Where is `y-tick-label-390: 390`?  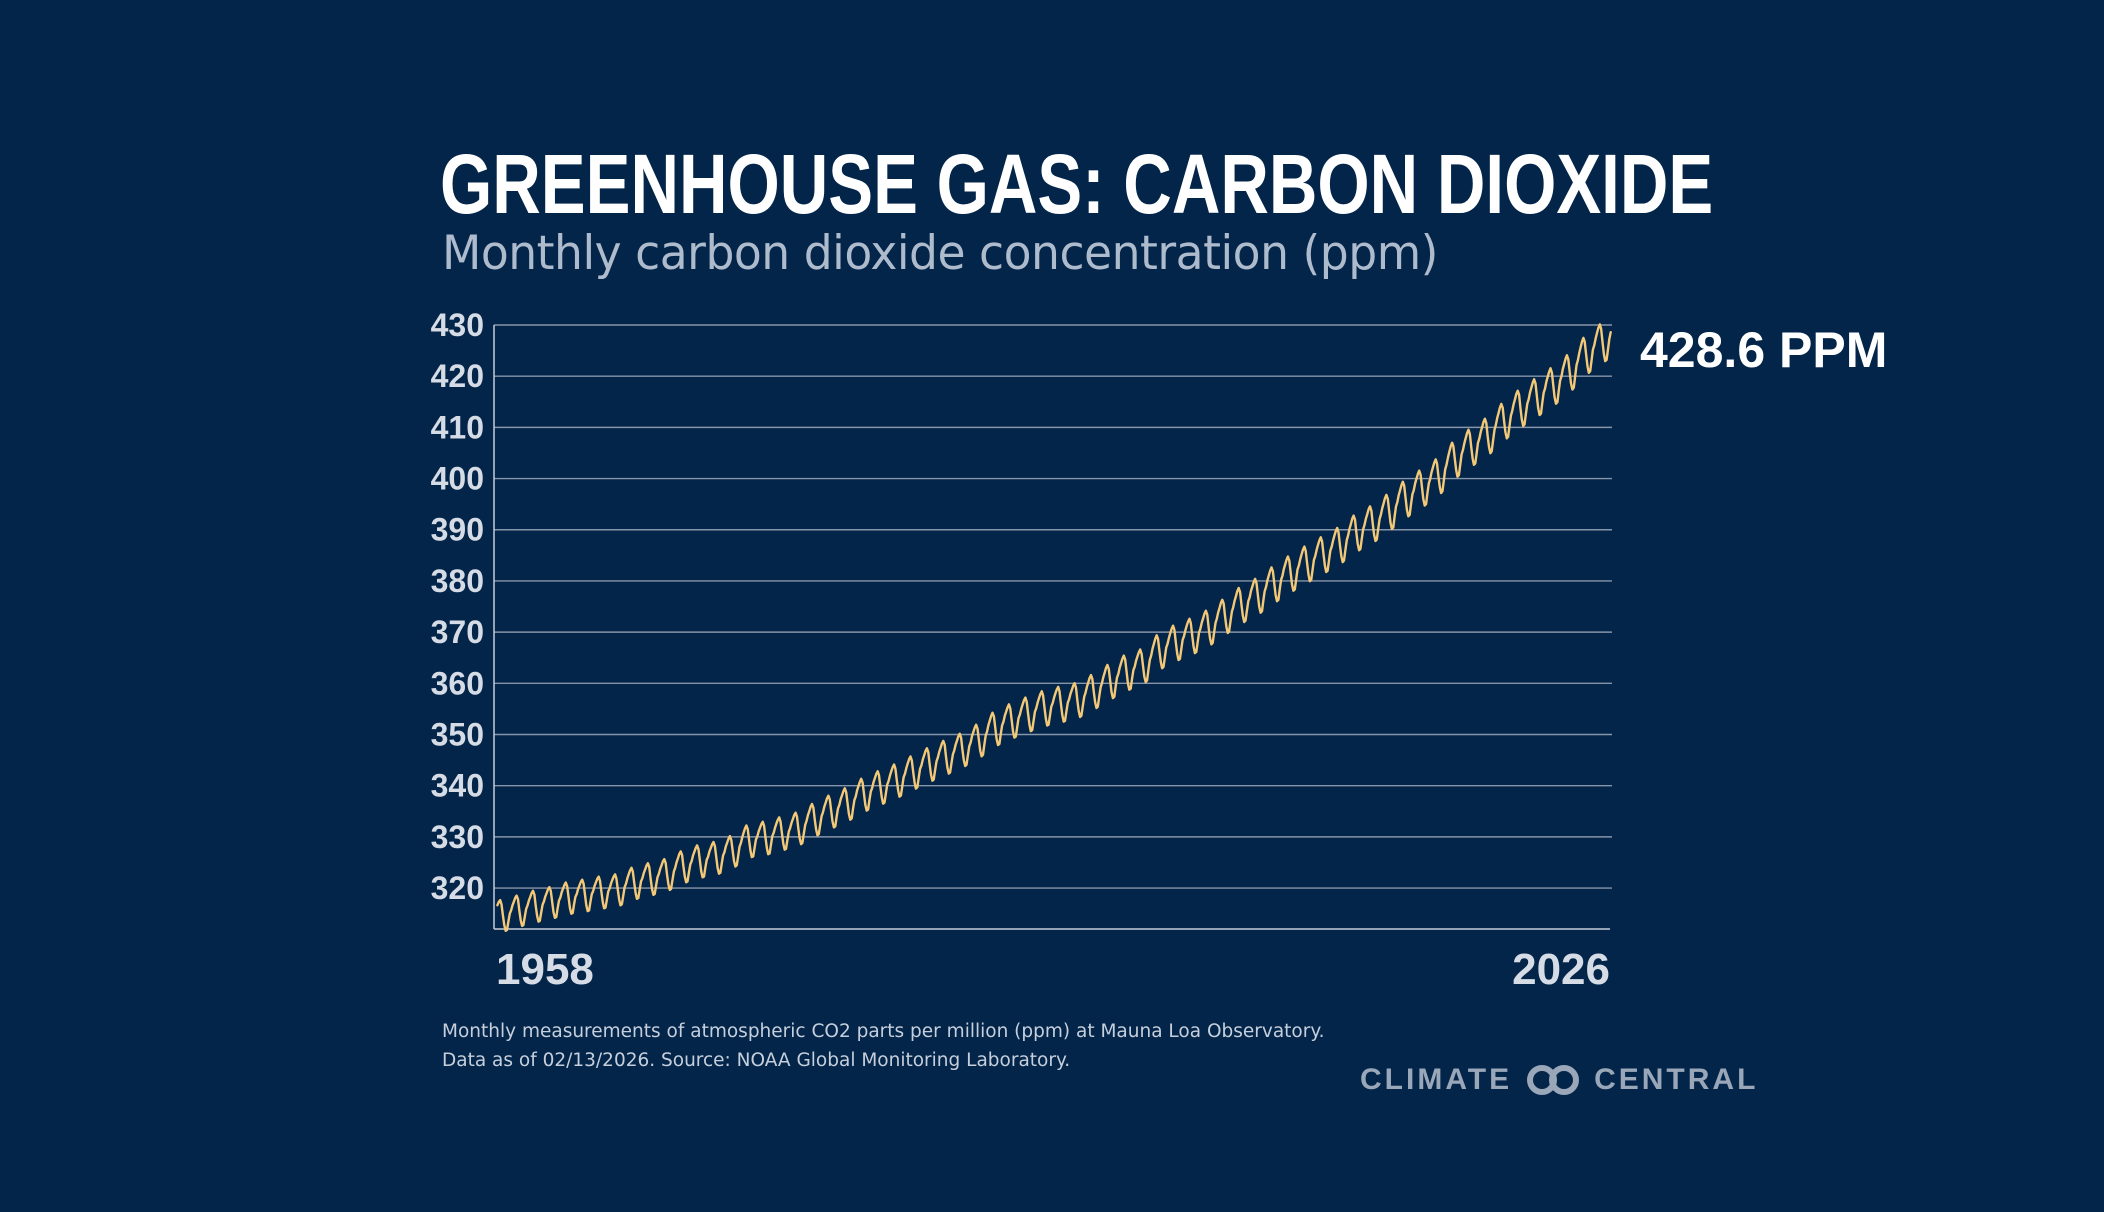
y-tick-label-390: 390 is located at coordinates (457, 530).